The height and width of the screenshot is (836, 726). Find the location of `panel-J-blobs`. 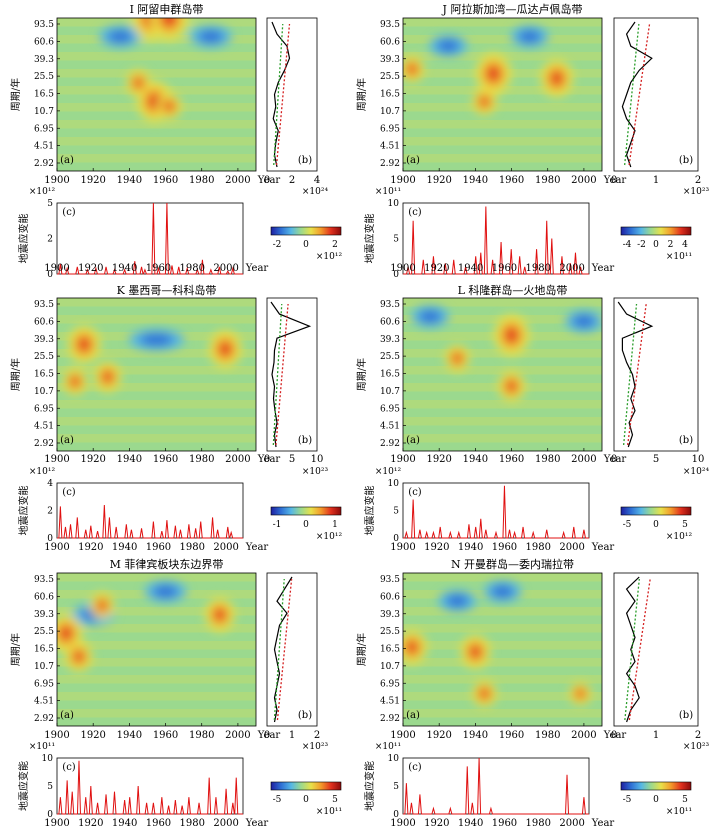

panel-J-blobs is located at coordinates (488, 70).